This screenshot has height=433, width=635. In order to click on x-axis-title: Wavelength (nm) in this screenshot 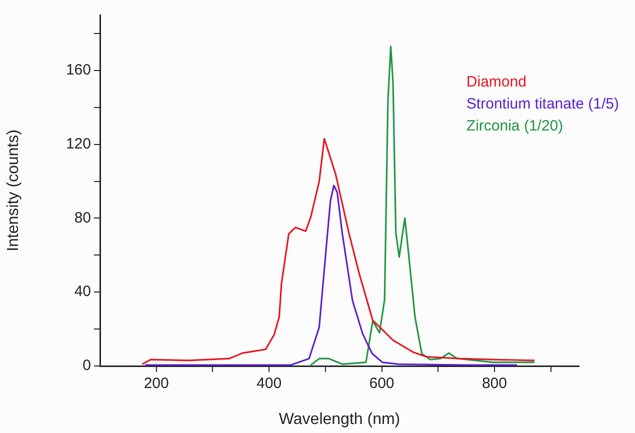, I will do `click(339, 419)`.